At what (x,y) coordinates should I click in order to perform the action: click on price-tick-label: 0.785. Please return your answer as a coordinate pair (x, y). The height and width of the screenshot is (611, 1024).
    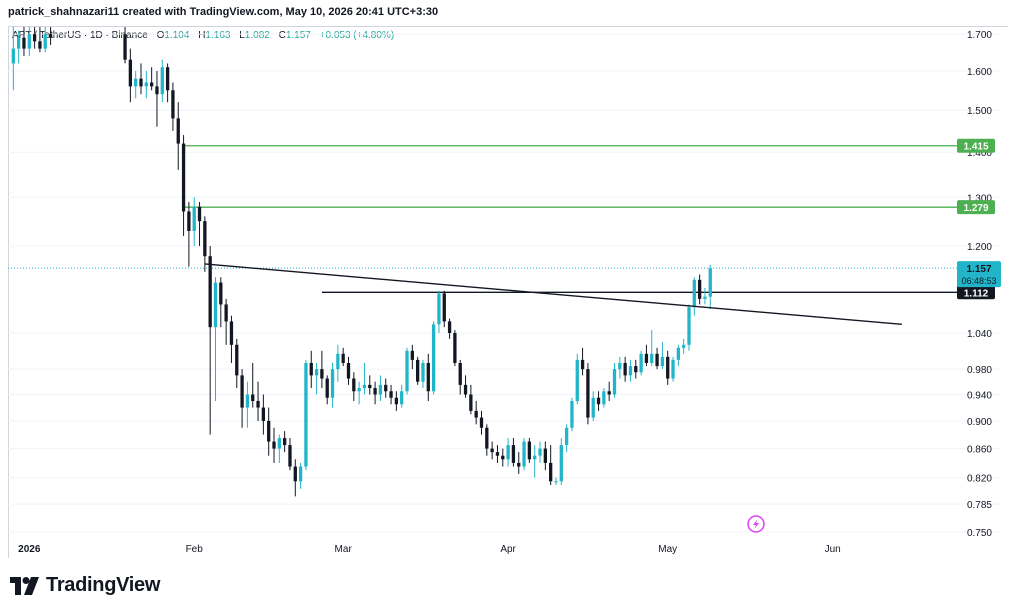
    Looking at the image, I should click on (979, 505).